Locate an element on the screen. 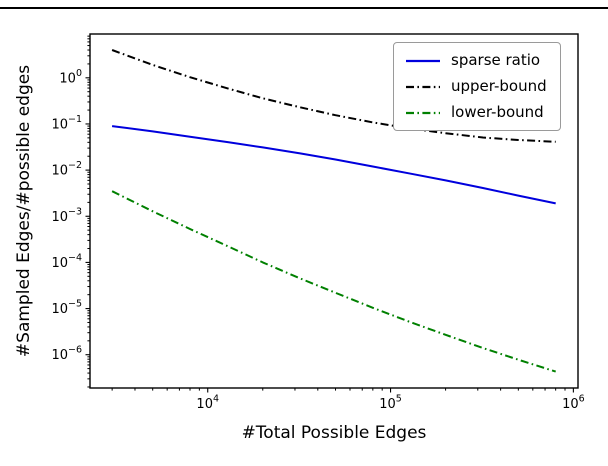  legend-label: sparse ratio is located at coordinates (496, 60).